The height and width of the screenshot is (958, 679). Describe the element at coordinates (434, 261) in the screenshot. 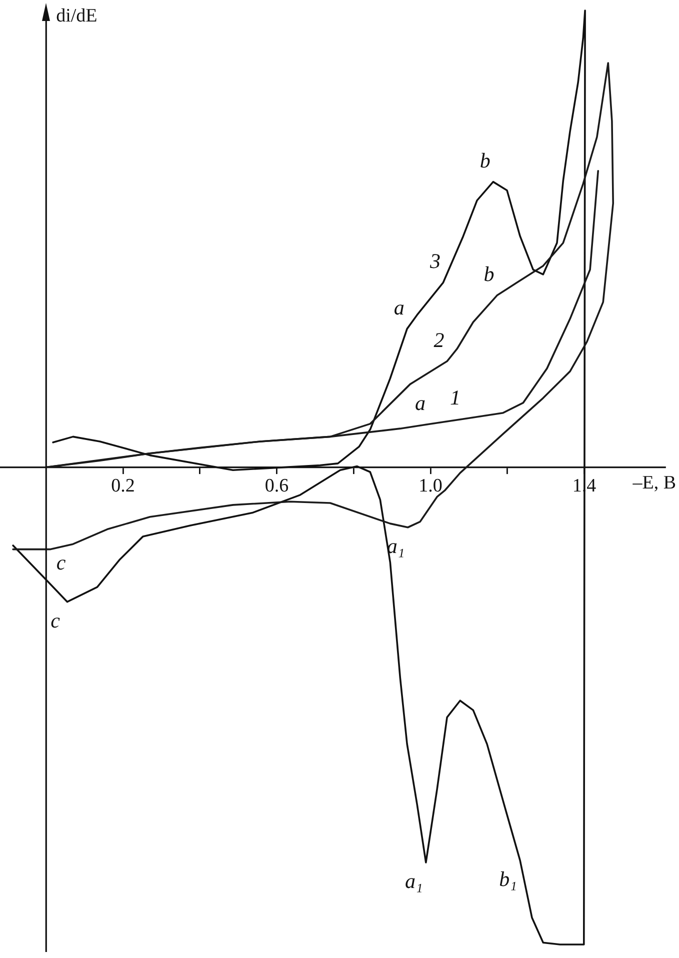

I see `annotation: 3` at that location.